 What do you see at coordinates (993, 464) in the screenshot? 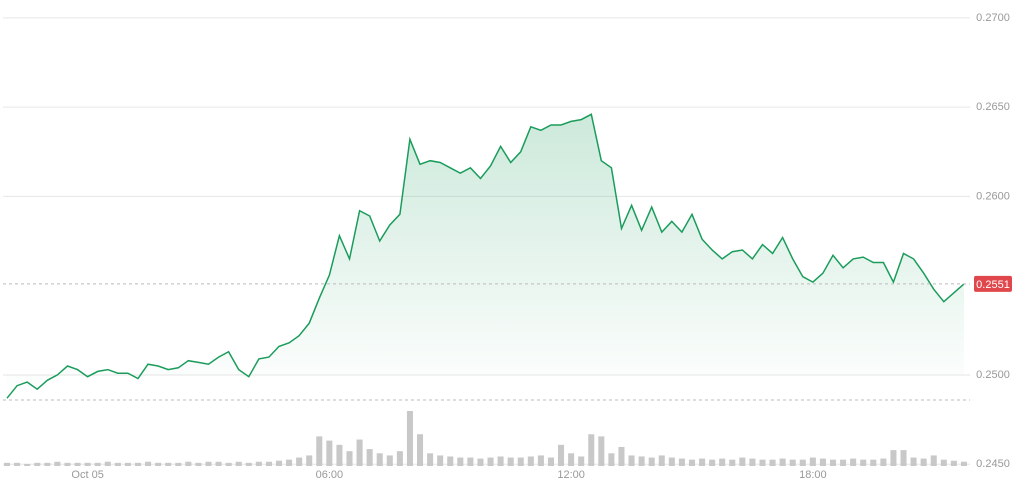
I see `y-tick-label: 0.2450` at bounding box center [993, 464].